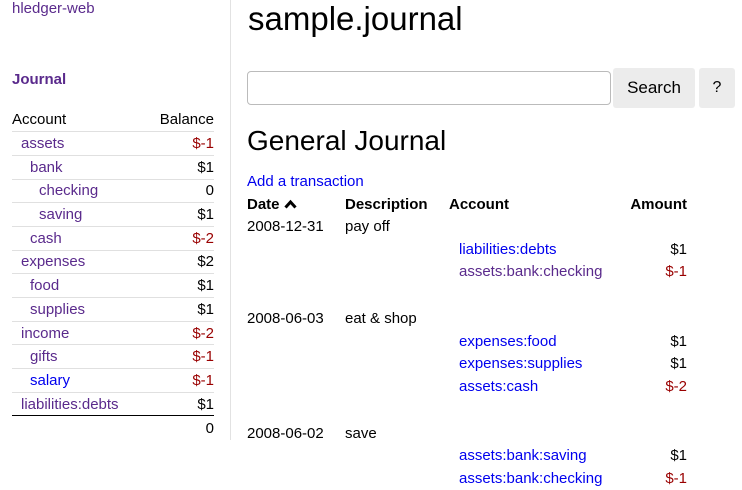 The width and height of the screenshot is (742, 490). What do you see at coordinates (113, 143) in the screenshot?
I see `balance-row: assets $-1` at bounding box center [113, 143].